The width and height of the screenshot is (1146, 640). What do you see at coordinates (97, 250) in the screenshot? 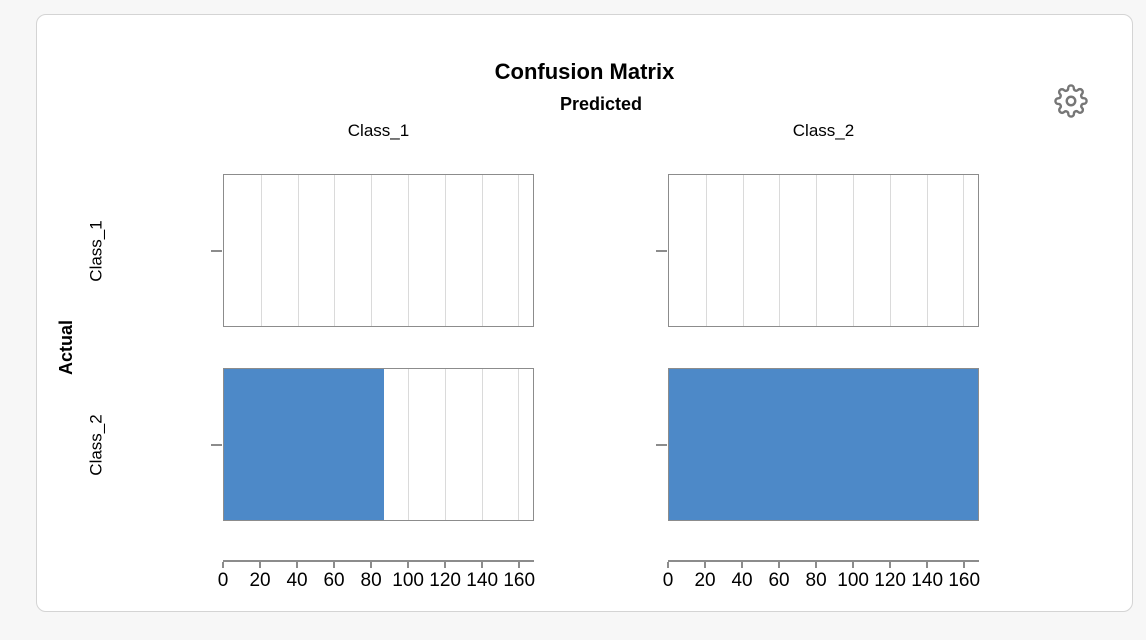
I see `row-label-class-1: Class_1` at bounding box center [97, 250].